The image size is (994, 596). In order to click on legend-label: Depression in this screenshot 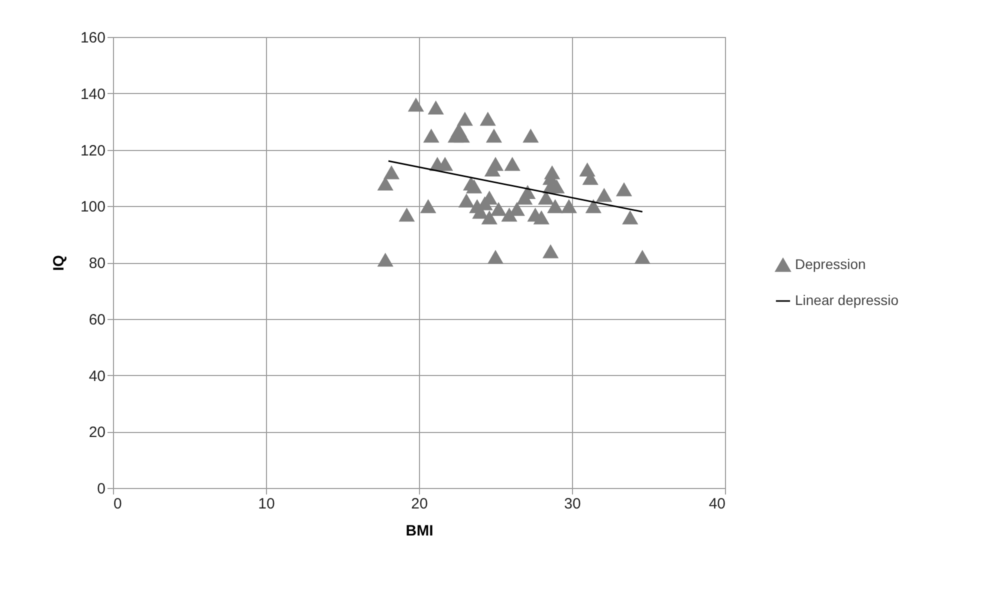, I will do `click(830, 264)`.